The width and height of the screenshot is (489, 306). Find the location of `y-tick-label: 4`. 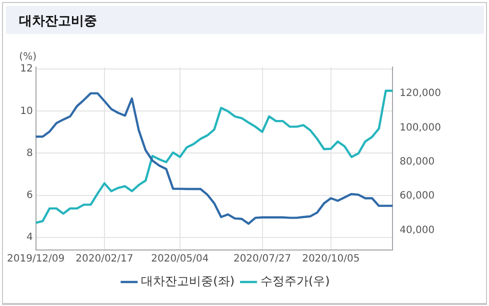

y-tick-label: 4 is located at coordinates (29, 237).